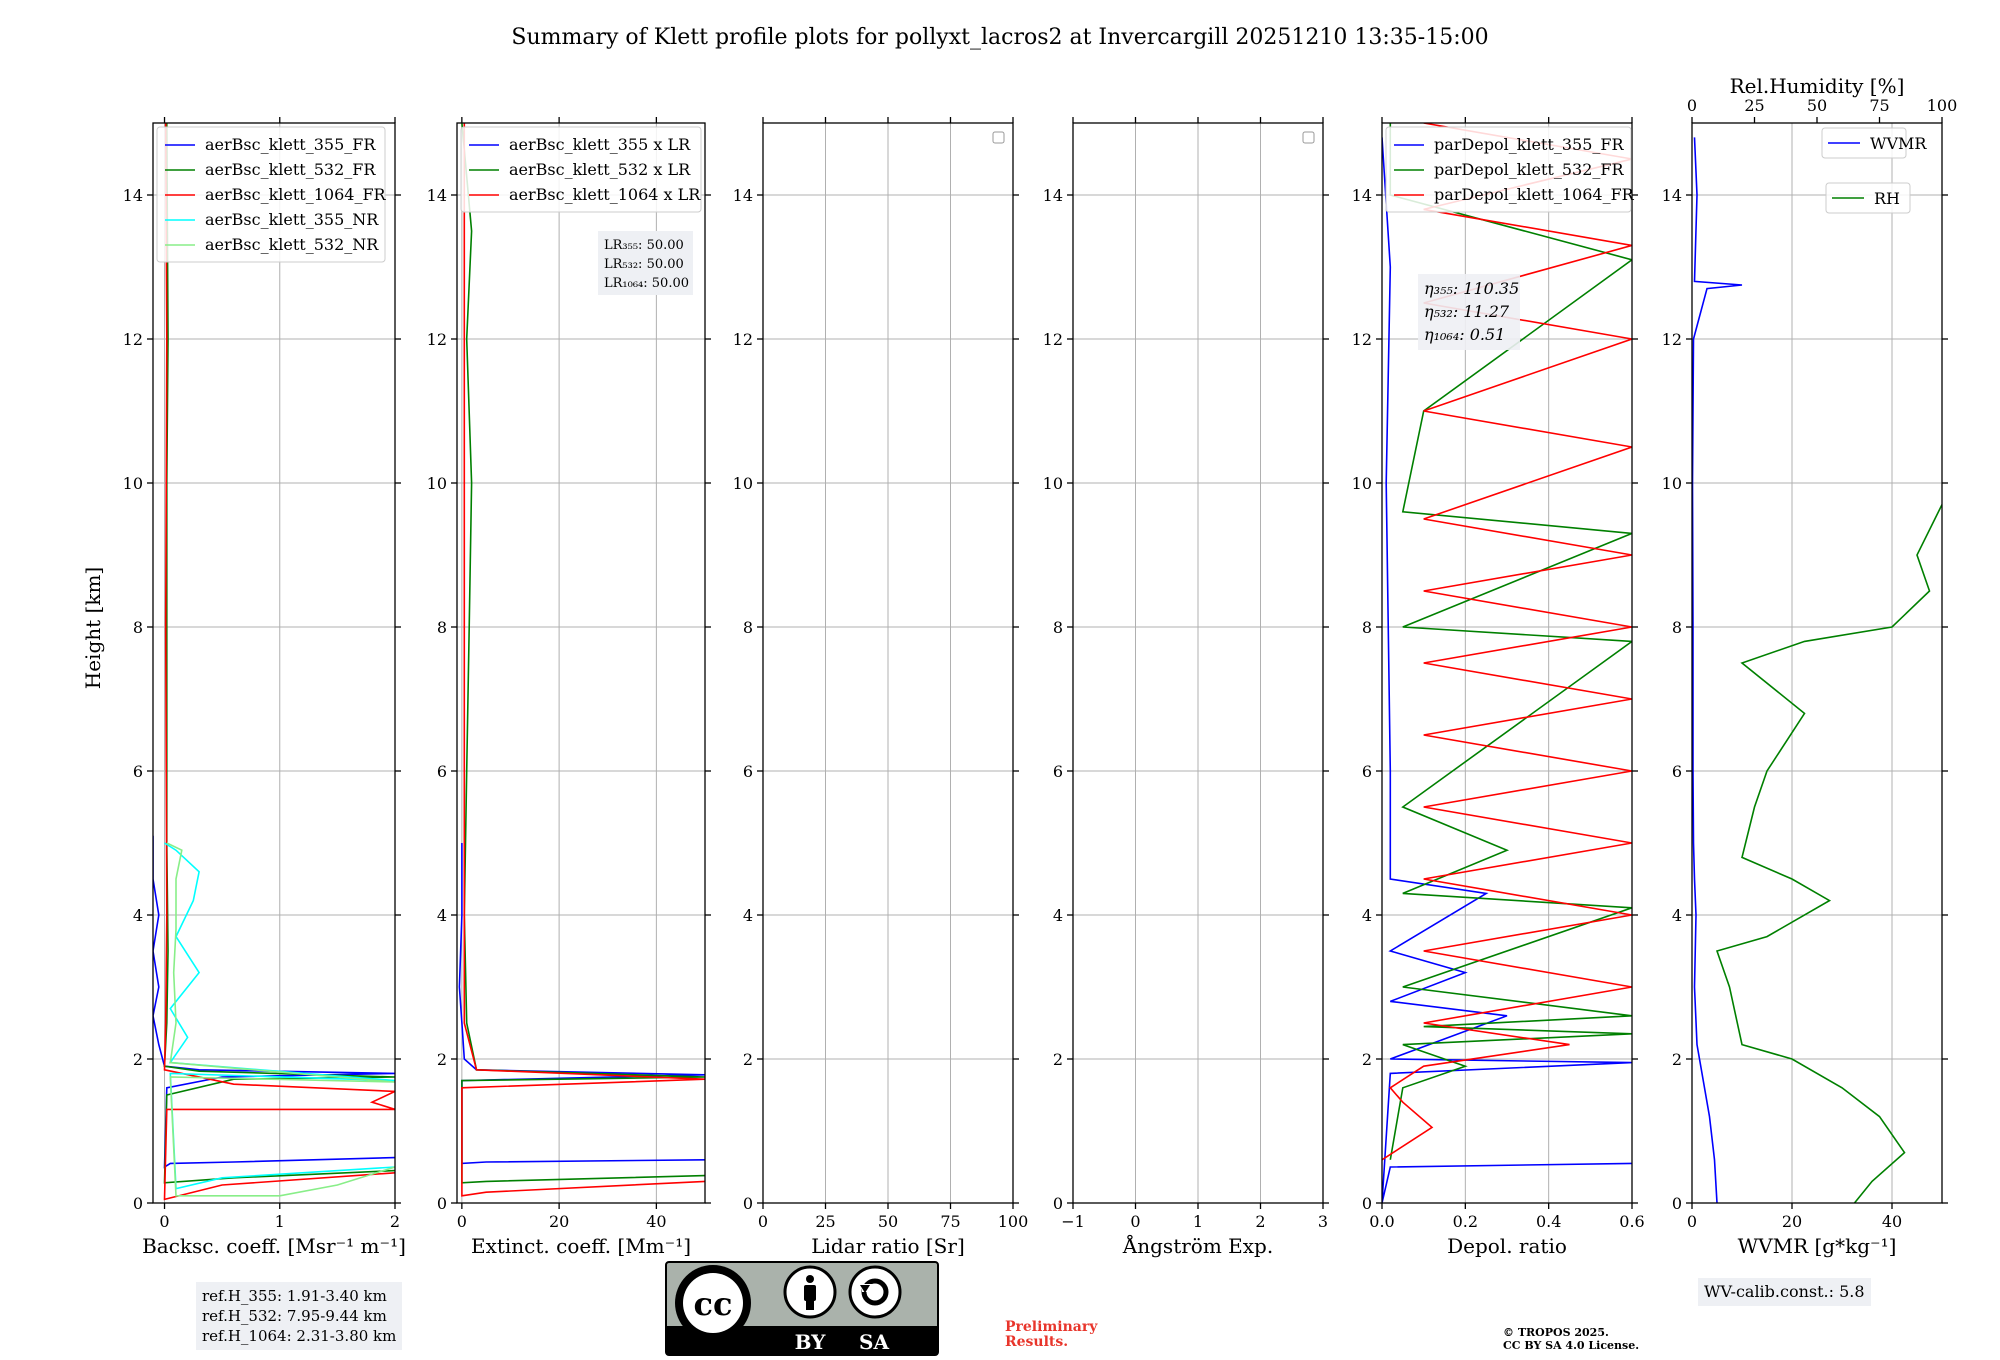 The height and width of the screenshot is (1360, 2000). What do you see at coordinates (1692, 105) in the screenshot?
I see `top-x-tick-label: 0` at bounding box center [1692, 105].